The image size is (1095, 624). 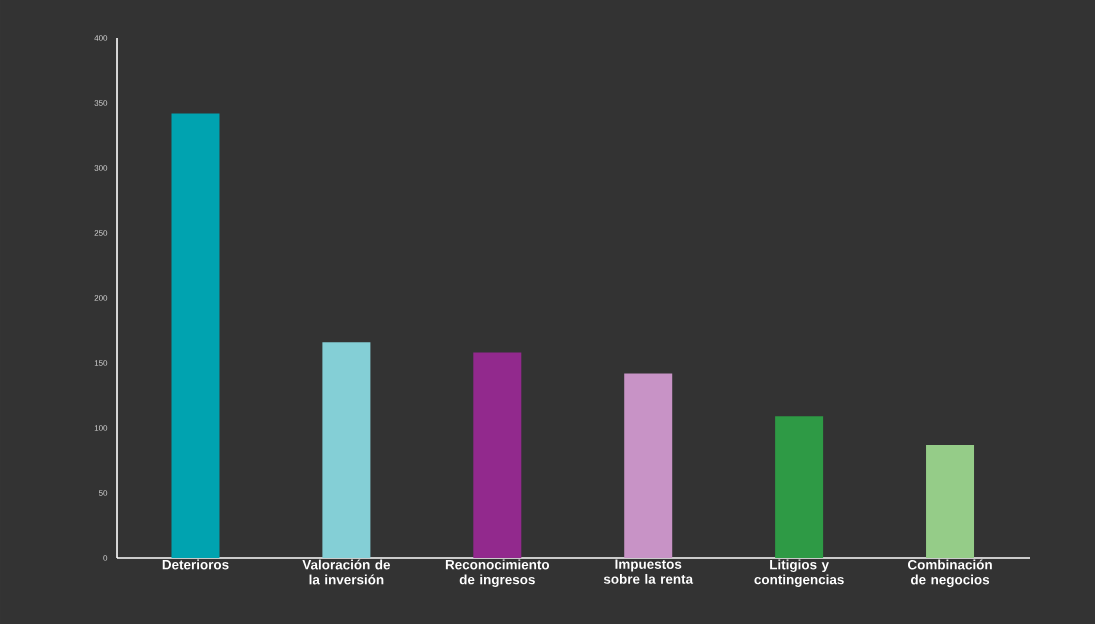 What do you see at coordinates (195, 564) in the screenshot?
I see `x-tick-label: Deterioros` at bounding box center [195, 564].